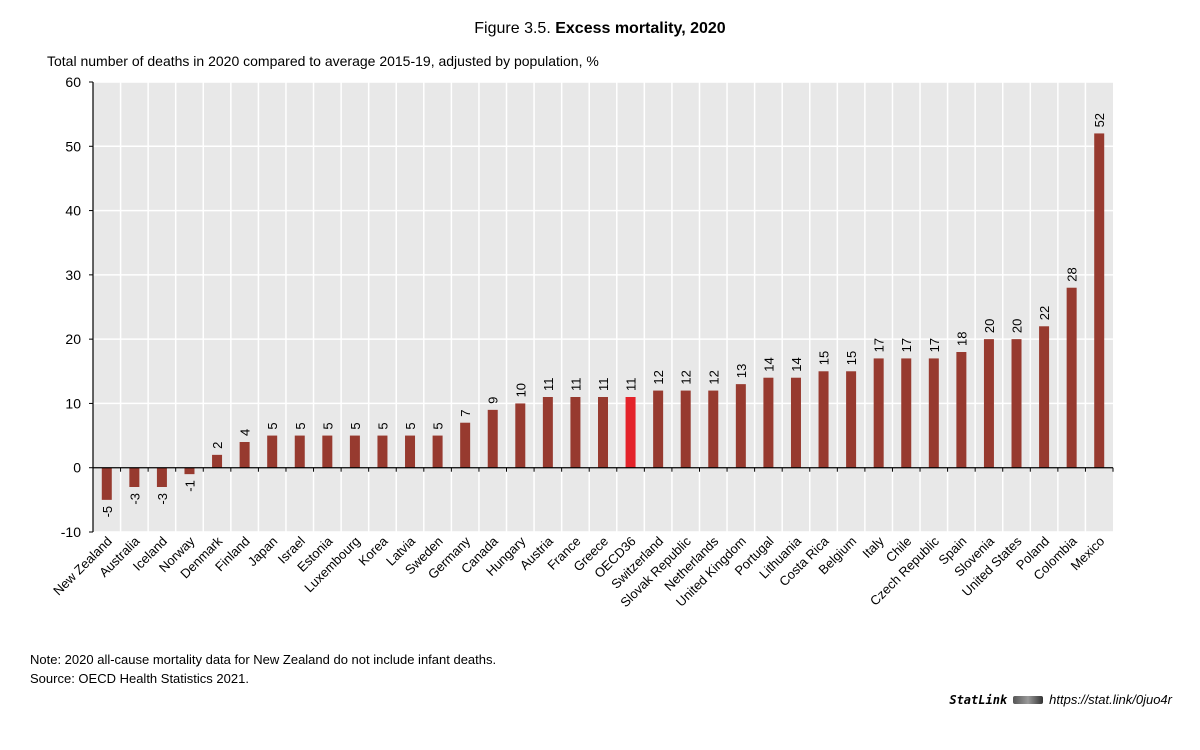  I want to click on y-tick-label: -10, so click(71, 532).